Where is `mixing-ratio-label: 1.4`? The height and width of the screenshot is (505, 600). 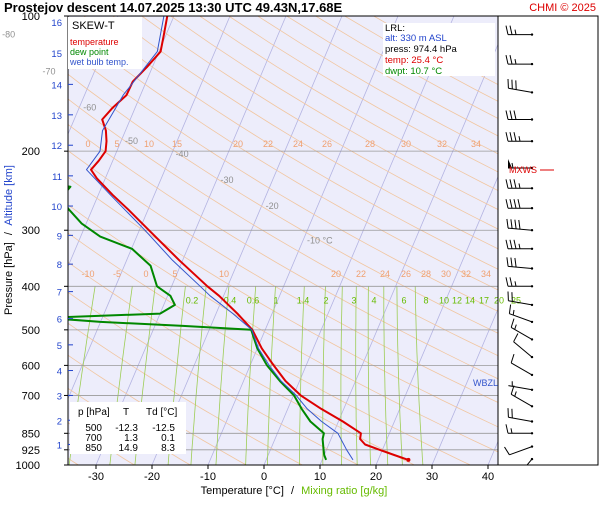 mixing-ratio-label: 1.4 is located at coordinates (303, 300).